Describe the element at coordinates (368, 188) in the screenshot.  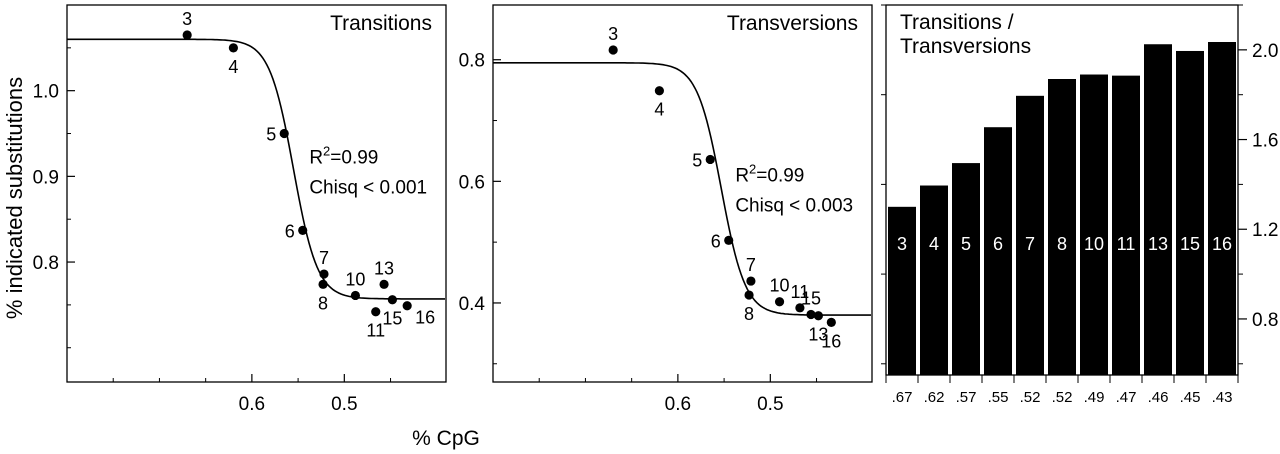
I see `chisq-annotation: Chisq < 0.001` at that location.